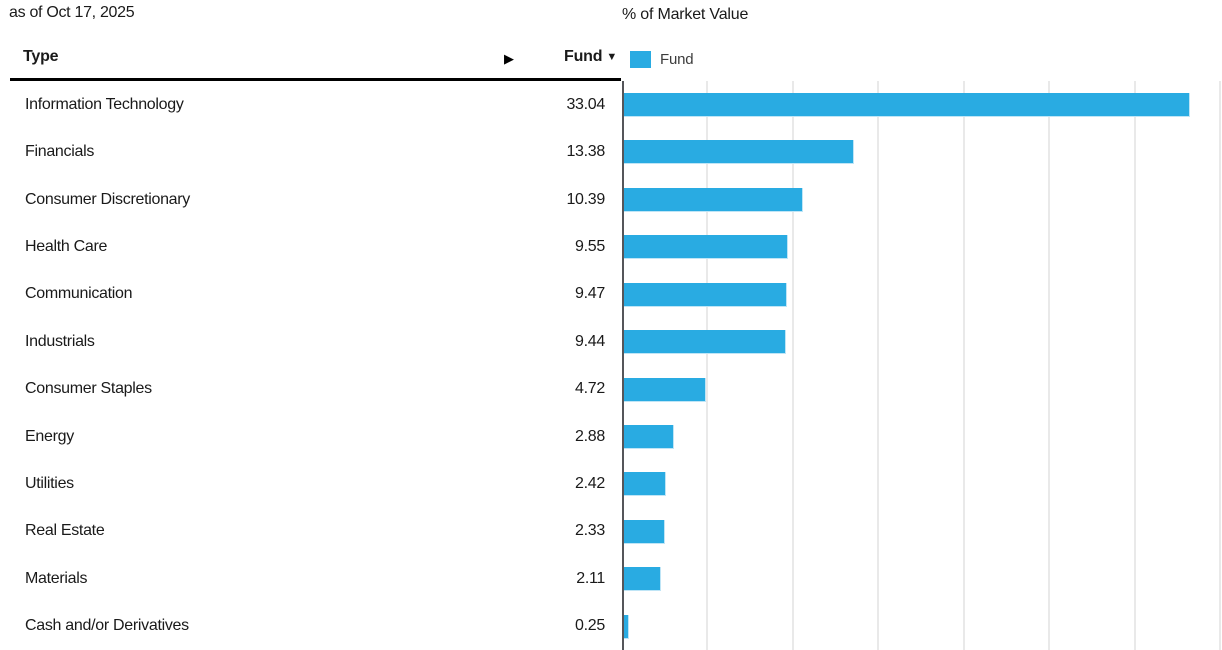  I want to click on sector-label: Materials, so click(56, 578).